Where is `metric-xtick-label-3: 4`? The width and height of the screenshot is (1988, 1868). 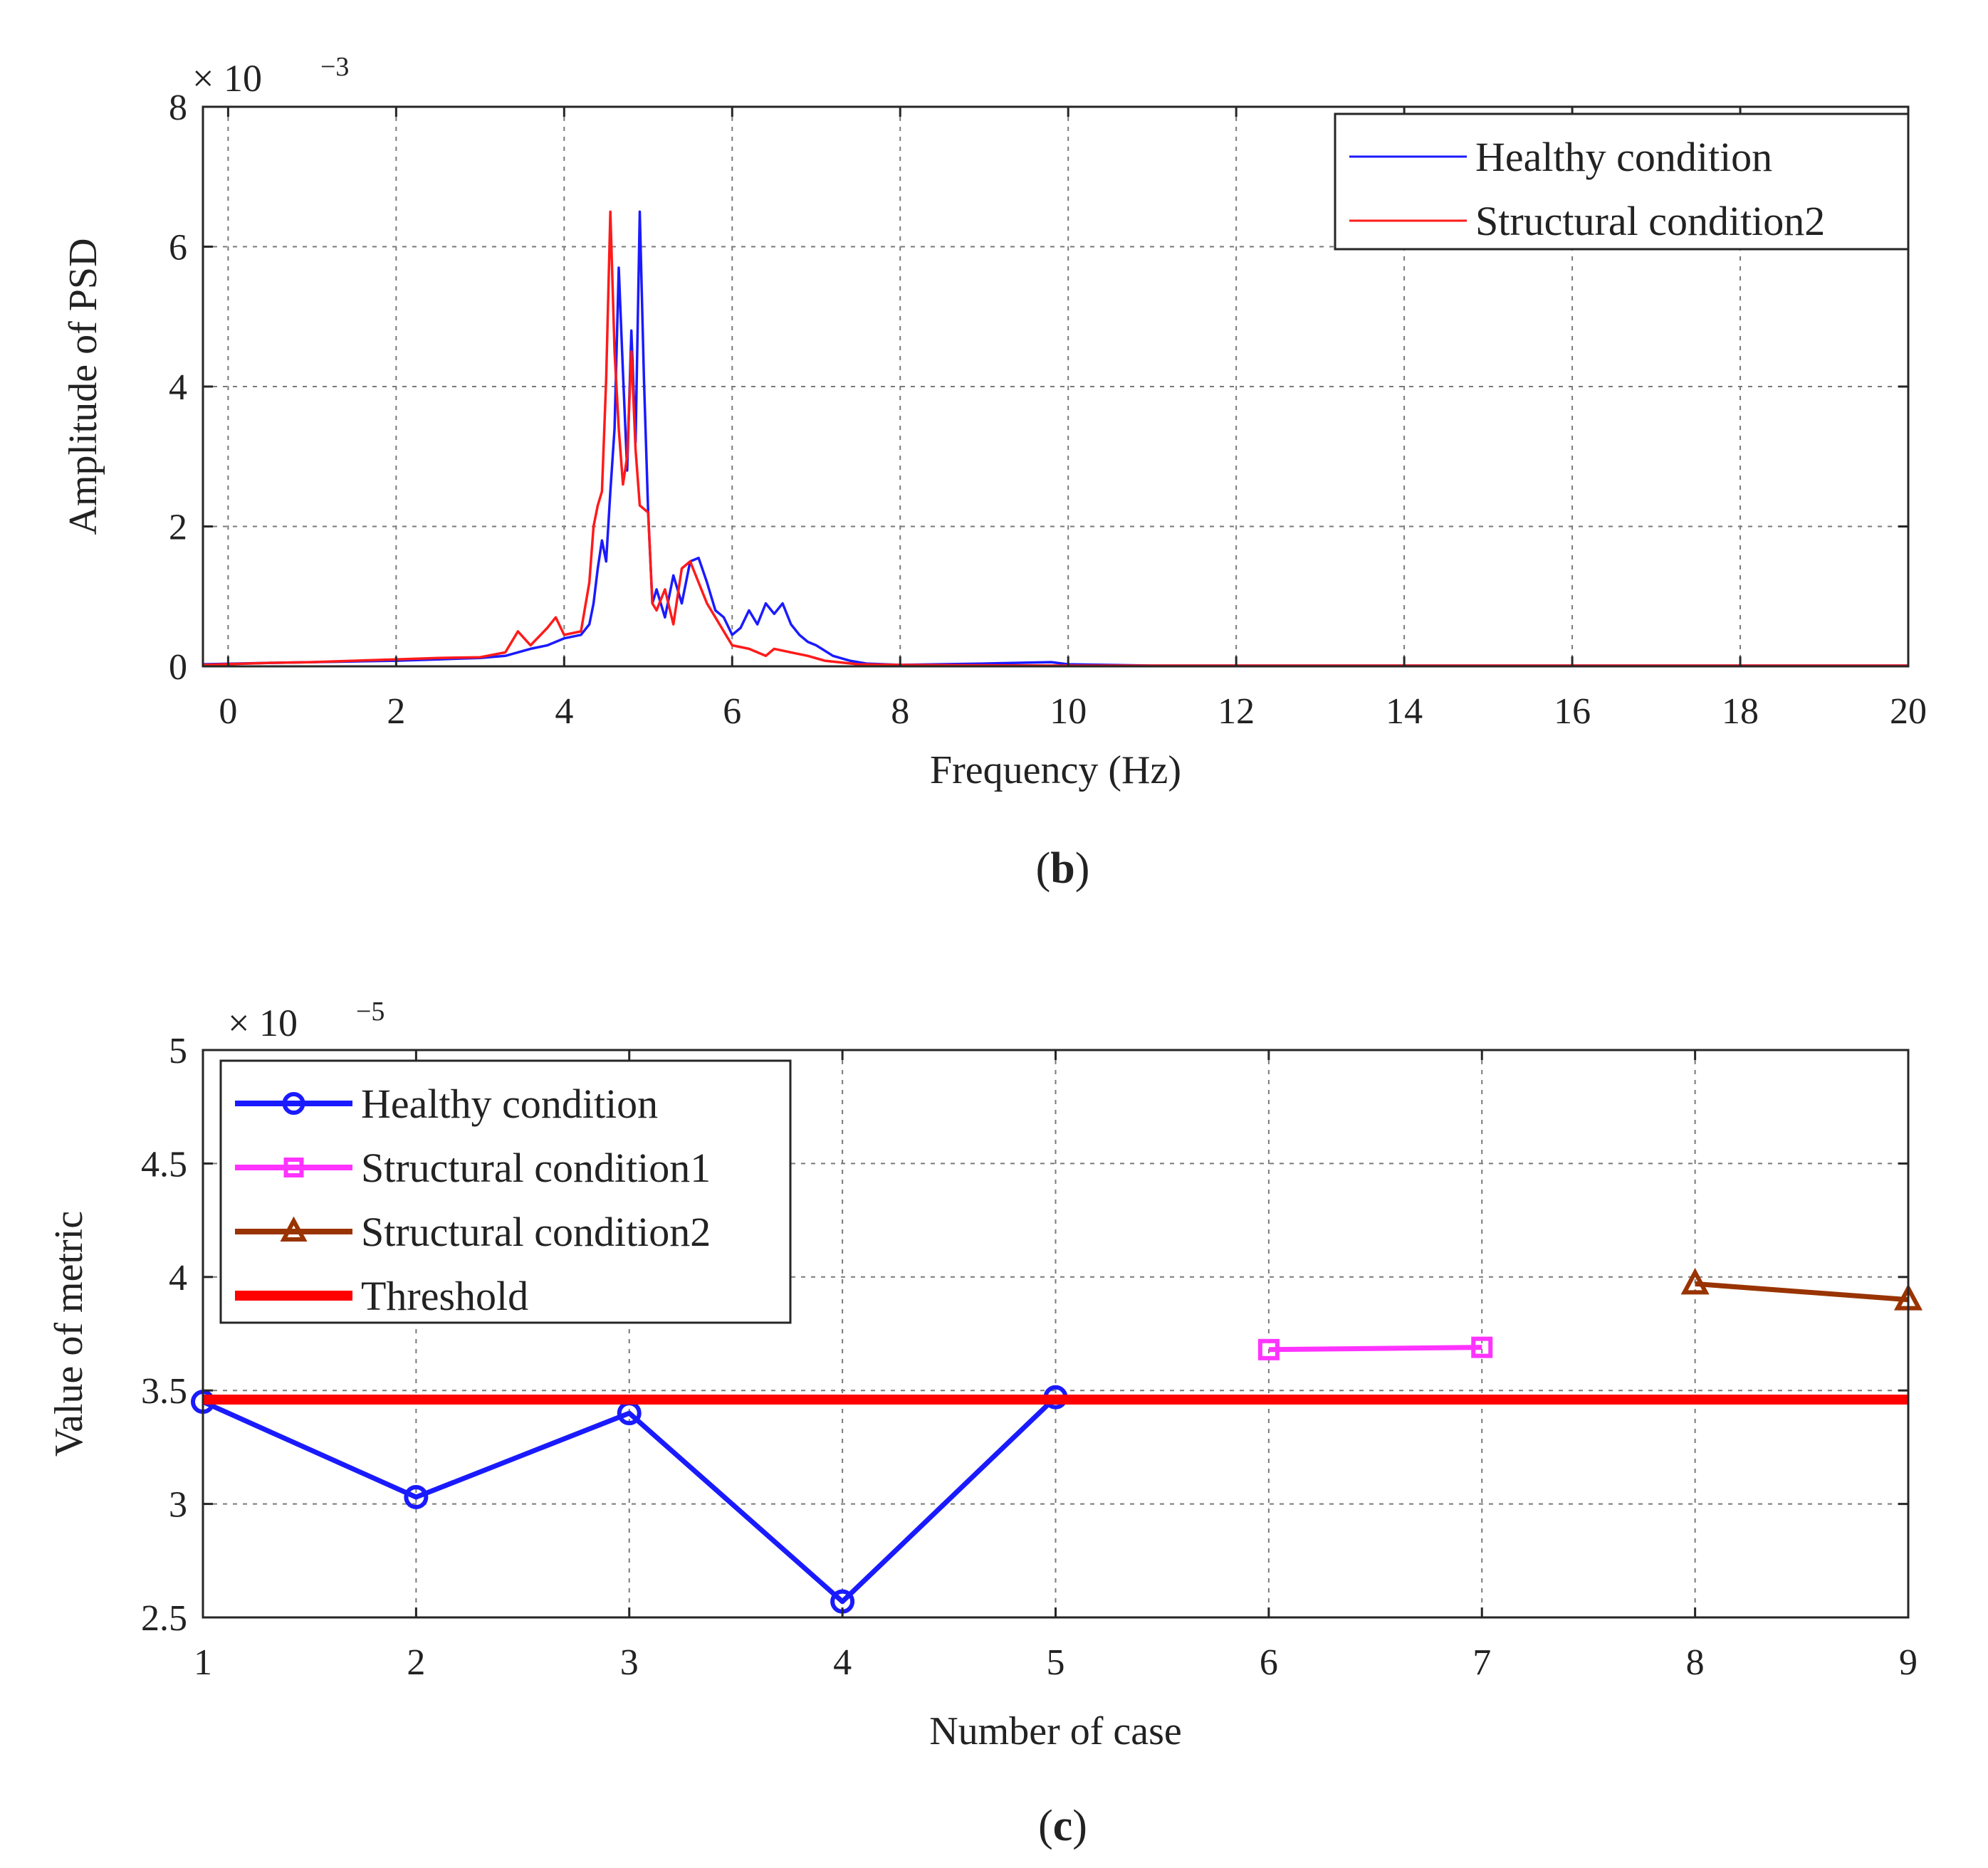 metric-xtick-label-3: 4 is located at coordinates (842, 1662).